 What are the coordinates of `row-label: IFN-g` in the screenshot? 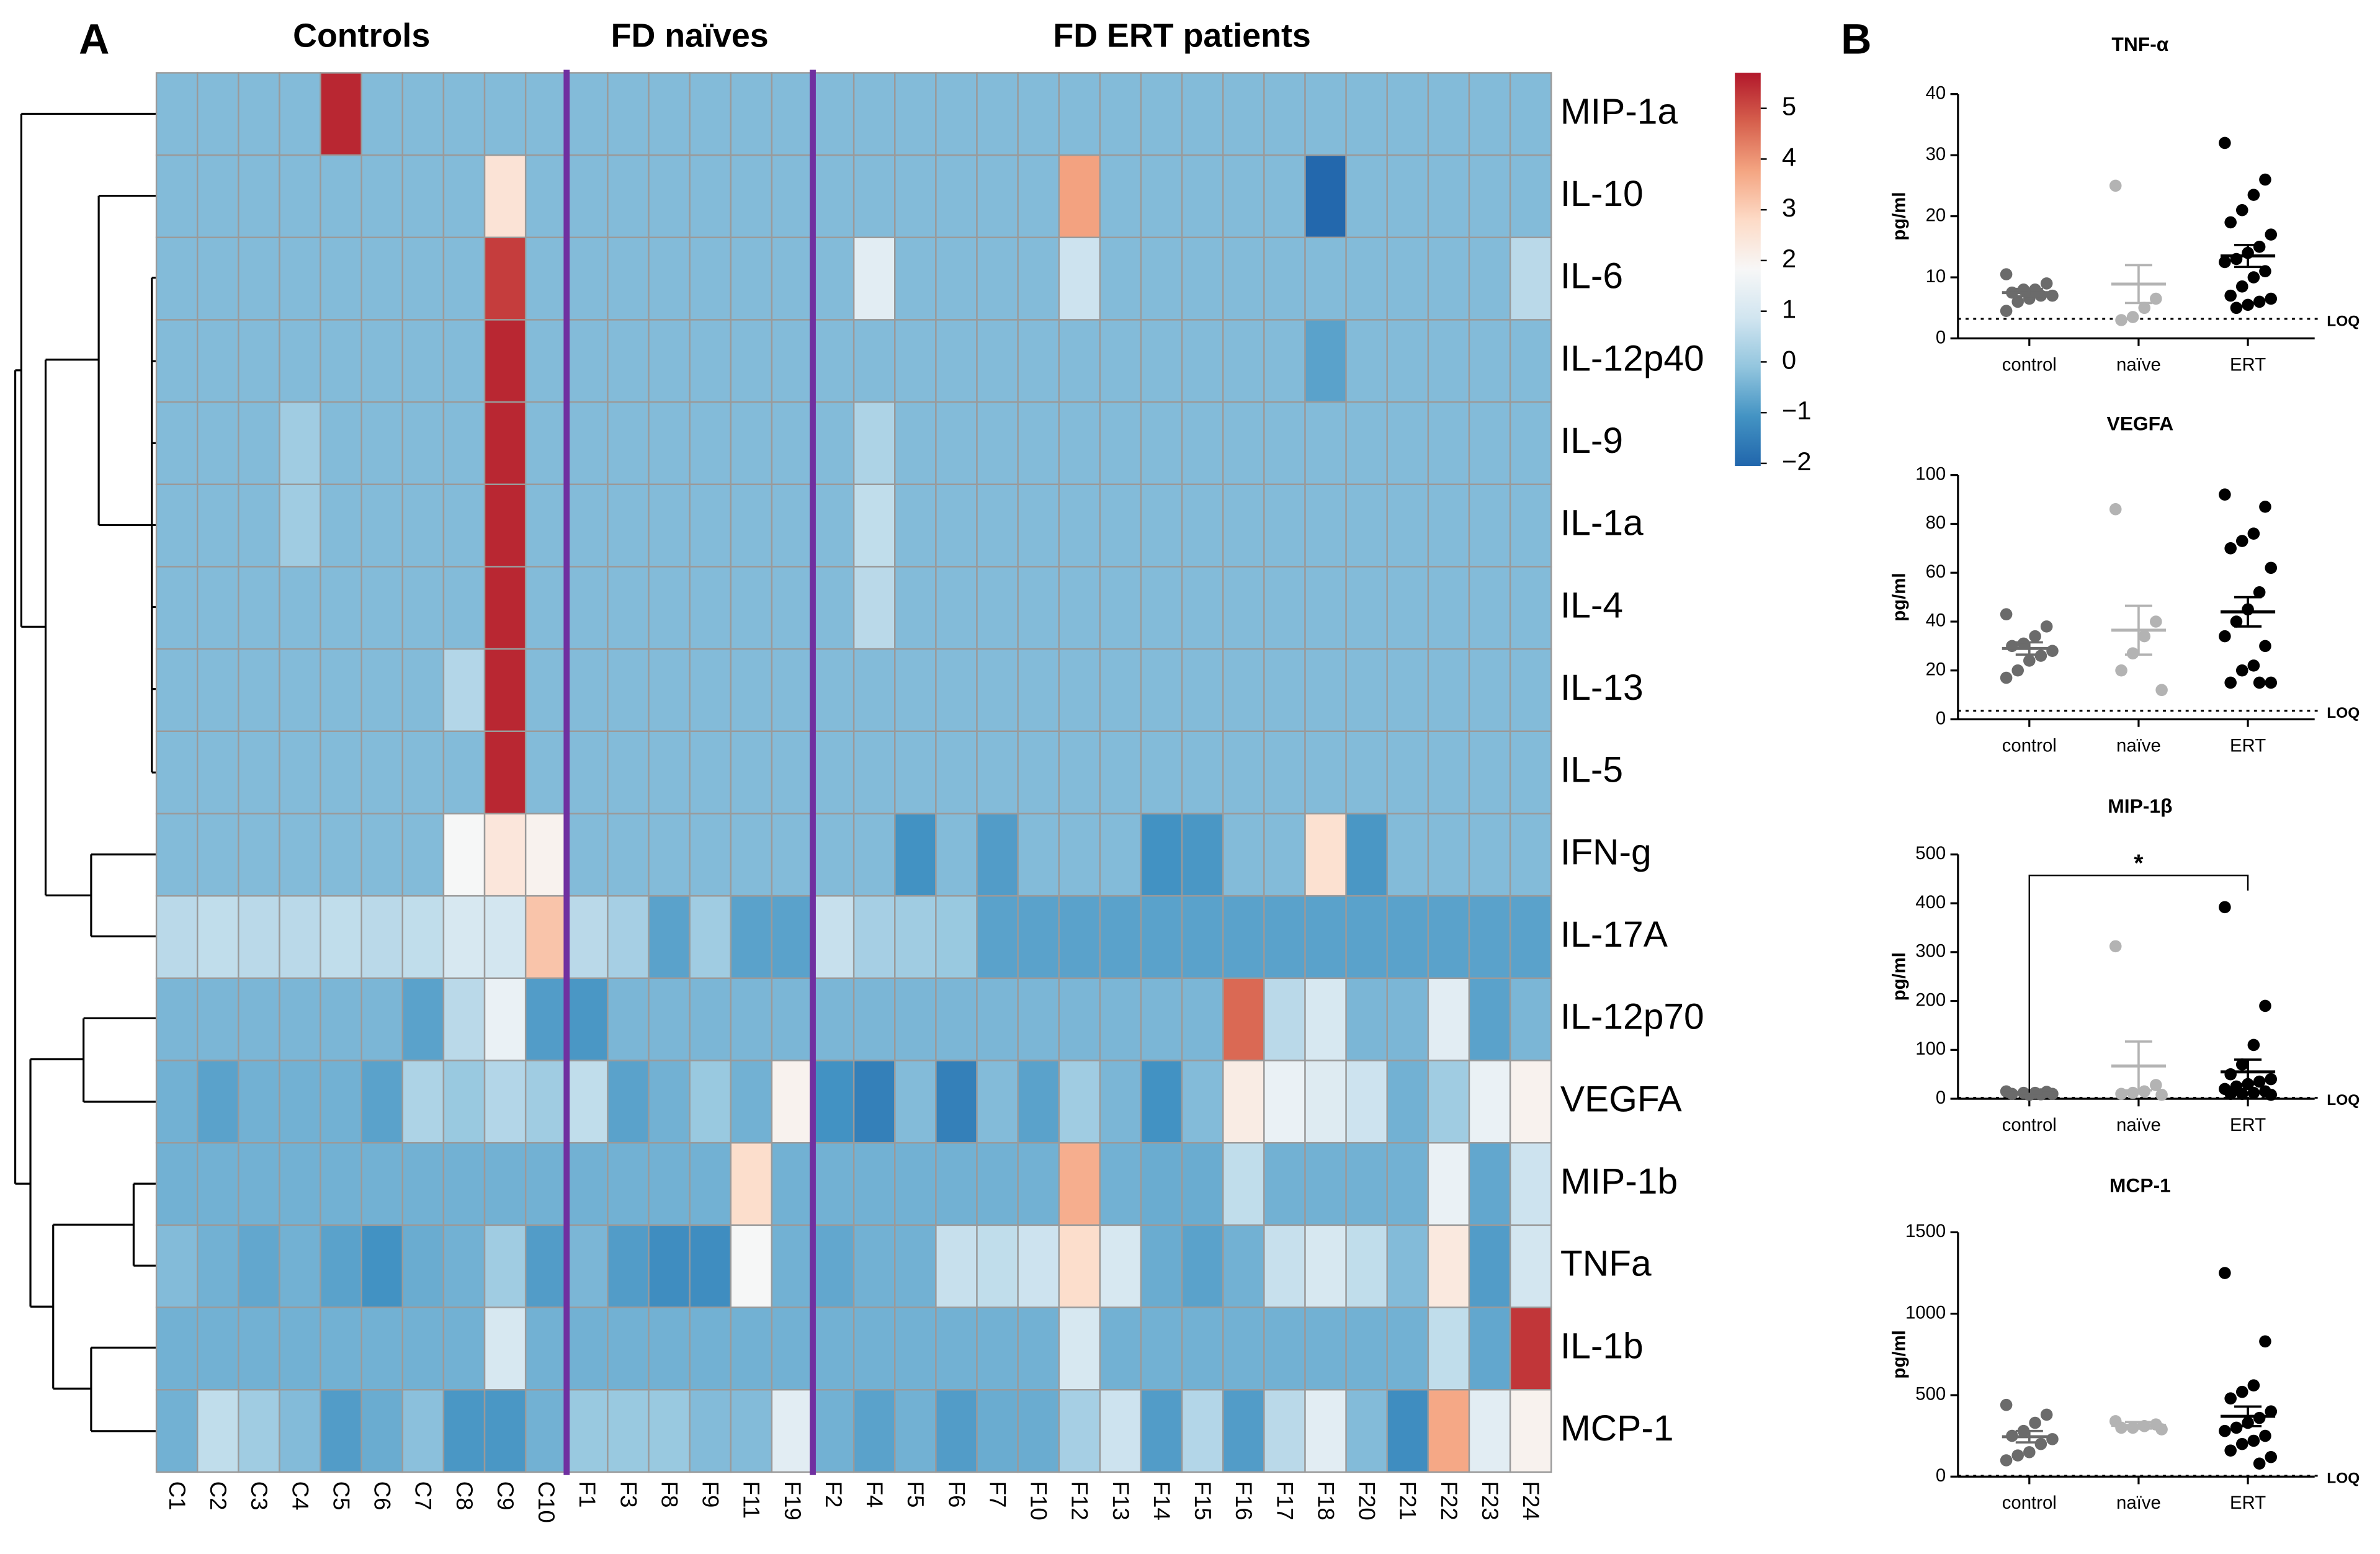 It's located at (1606, 852).